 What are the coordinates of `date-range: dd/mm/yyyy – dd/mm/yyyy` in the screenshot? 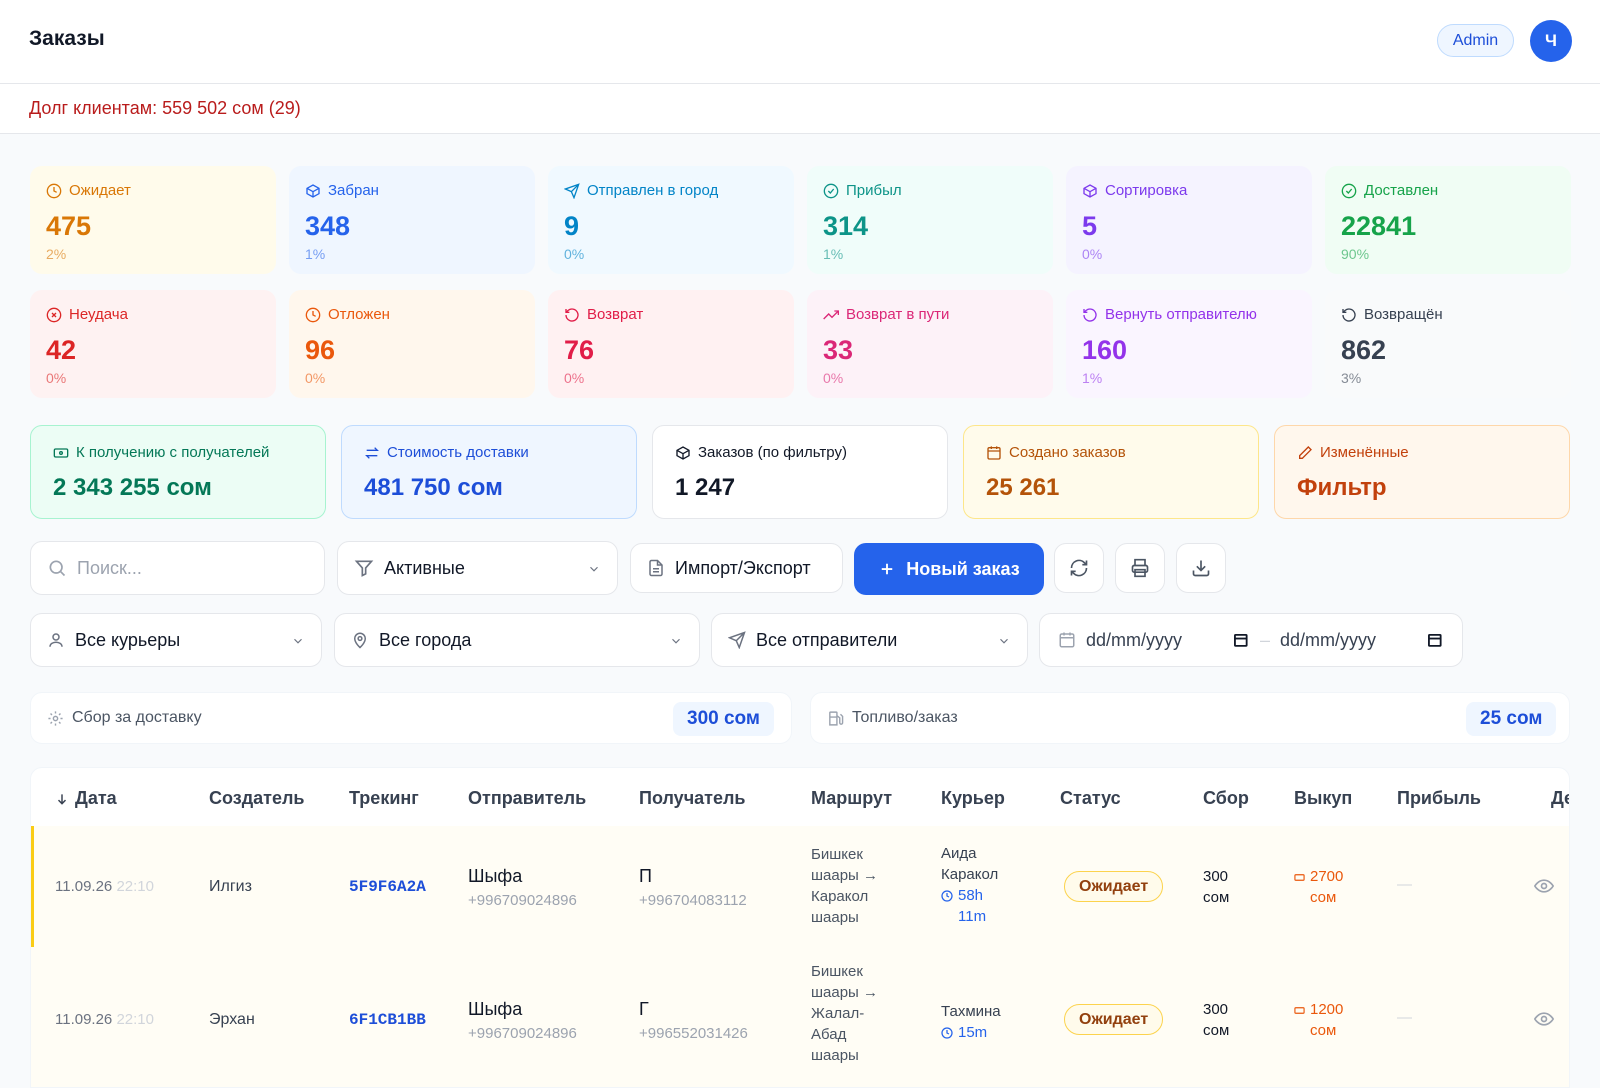 It's located at (1251, 640).